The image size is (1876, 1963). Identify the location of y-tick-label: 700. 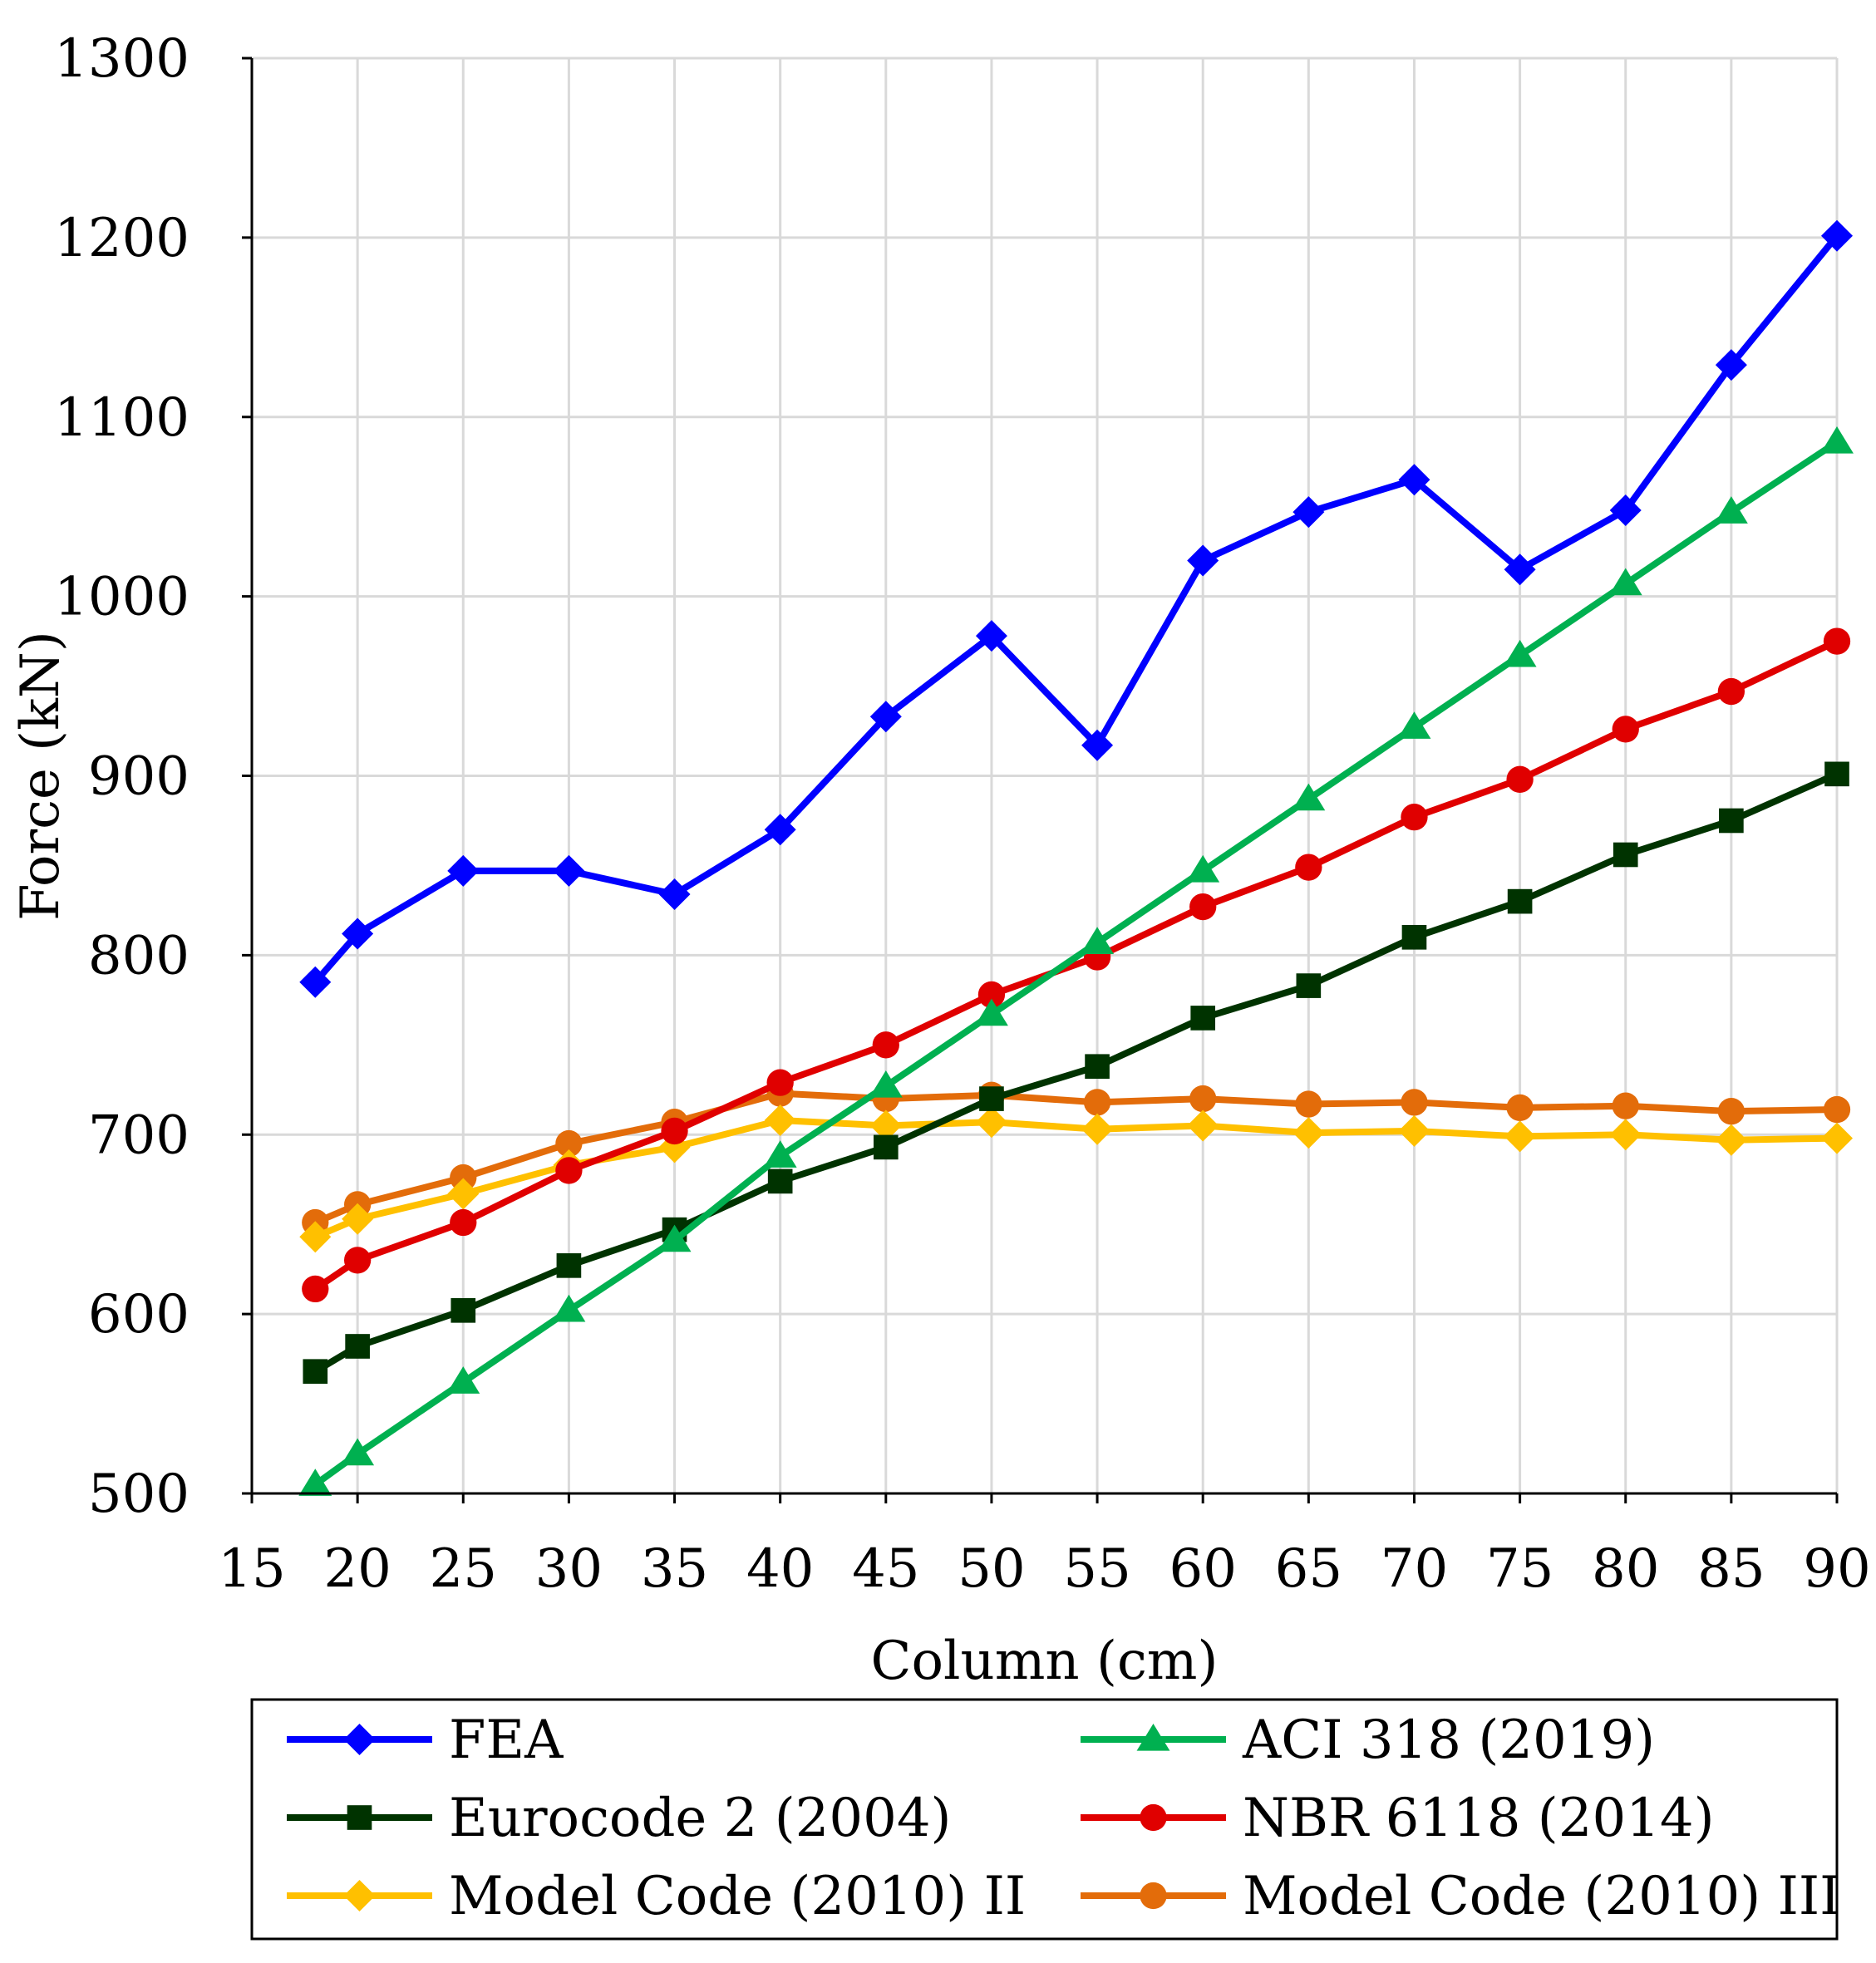
(139, 1135).